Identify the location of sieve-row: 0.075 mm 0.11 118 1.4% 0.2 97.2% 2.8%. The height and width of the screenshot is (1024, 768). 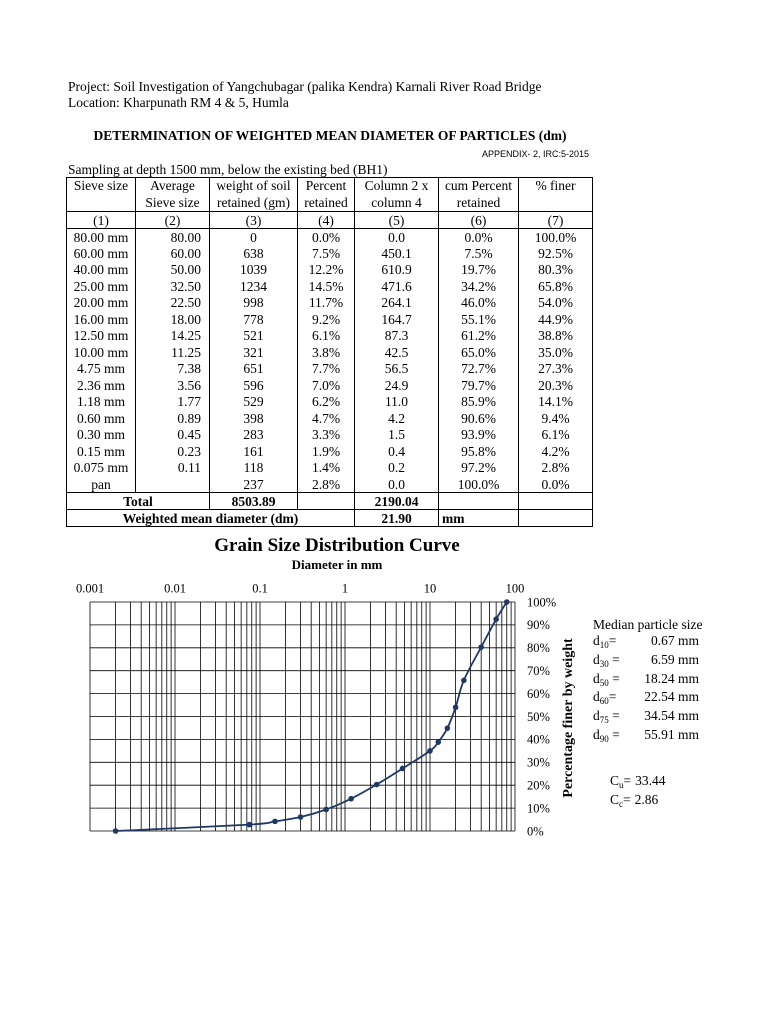
(329, 467).